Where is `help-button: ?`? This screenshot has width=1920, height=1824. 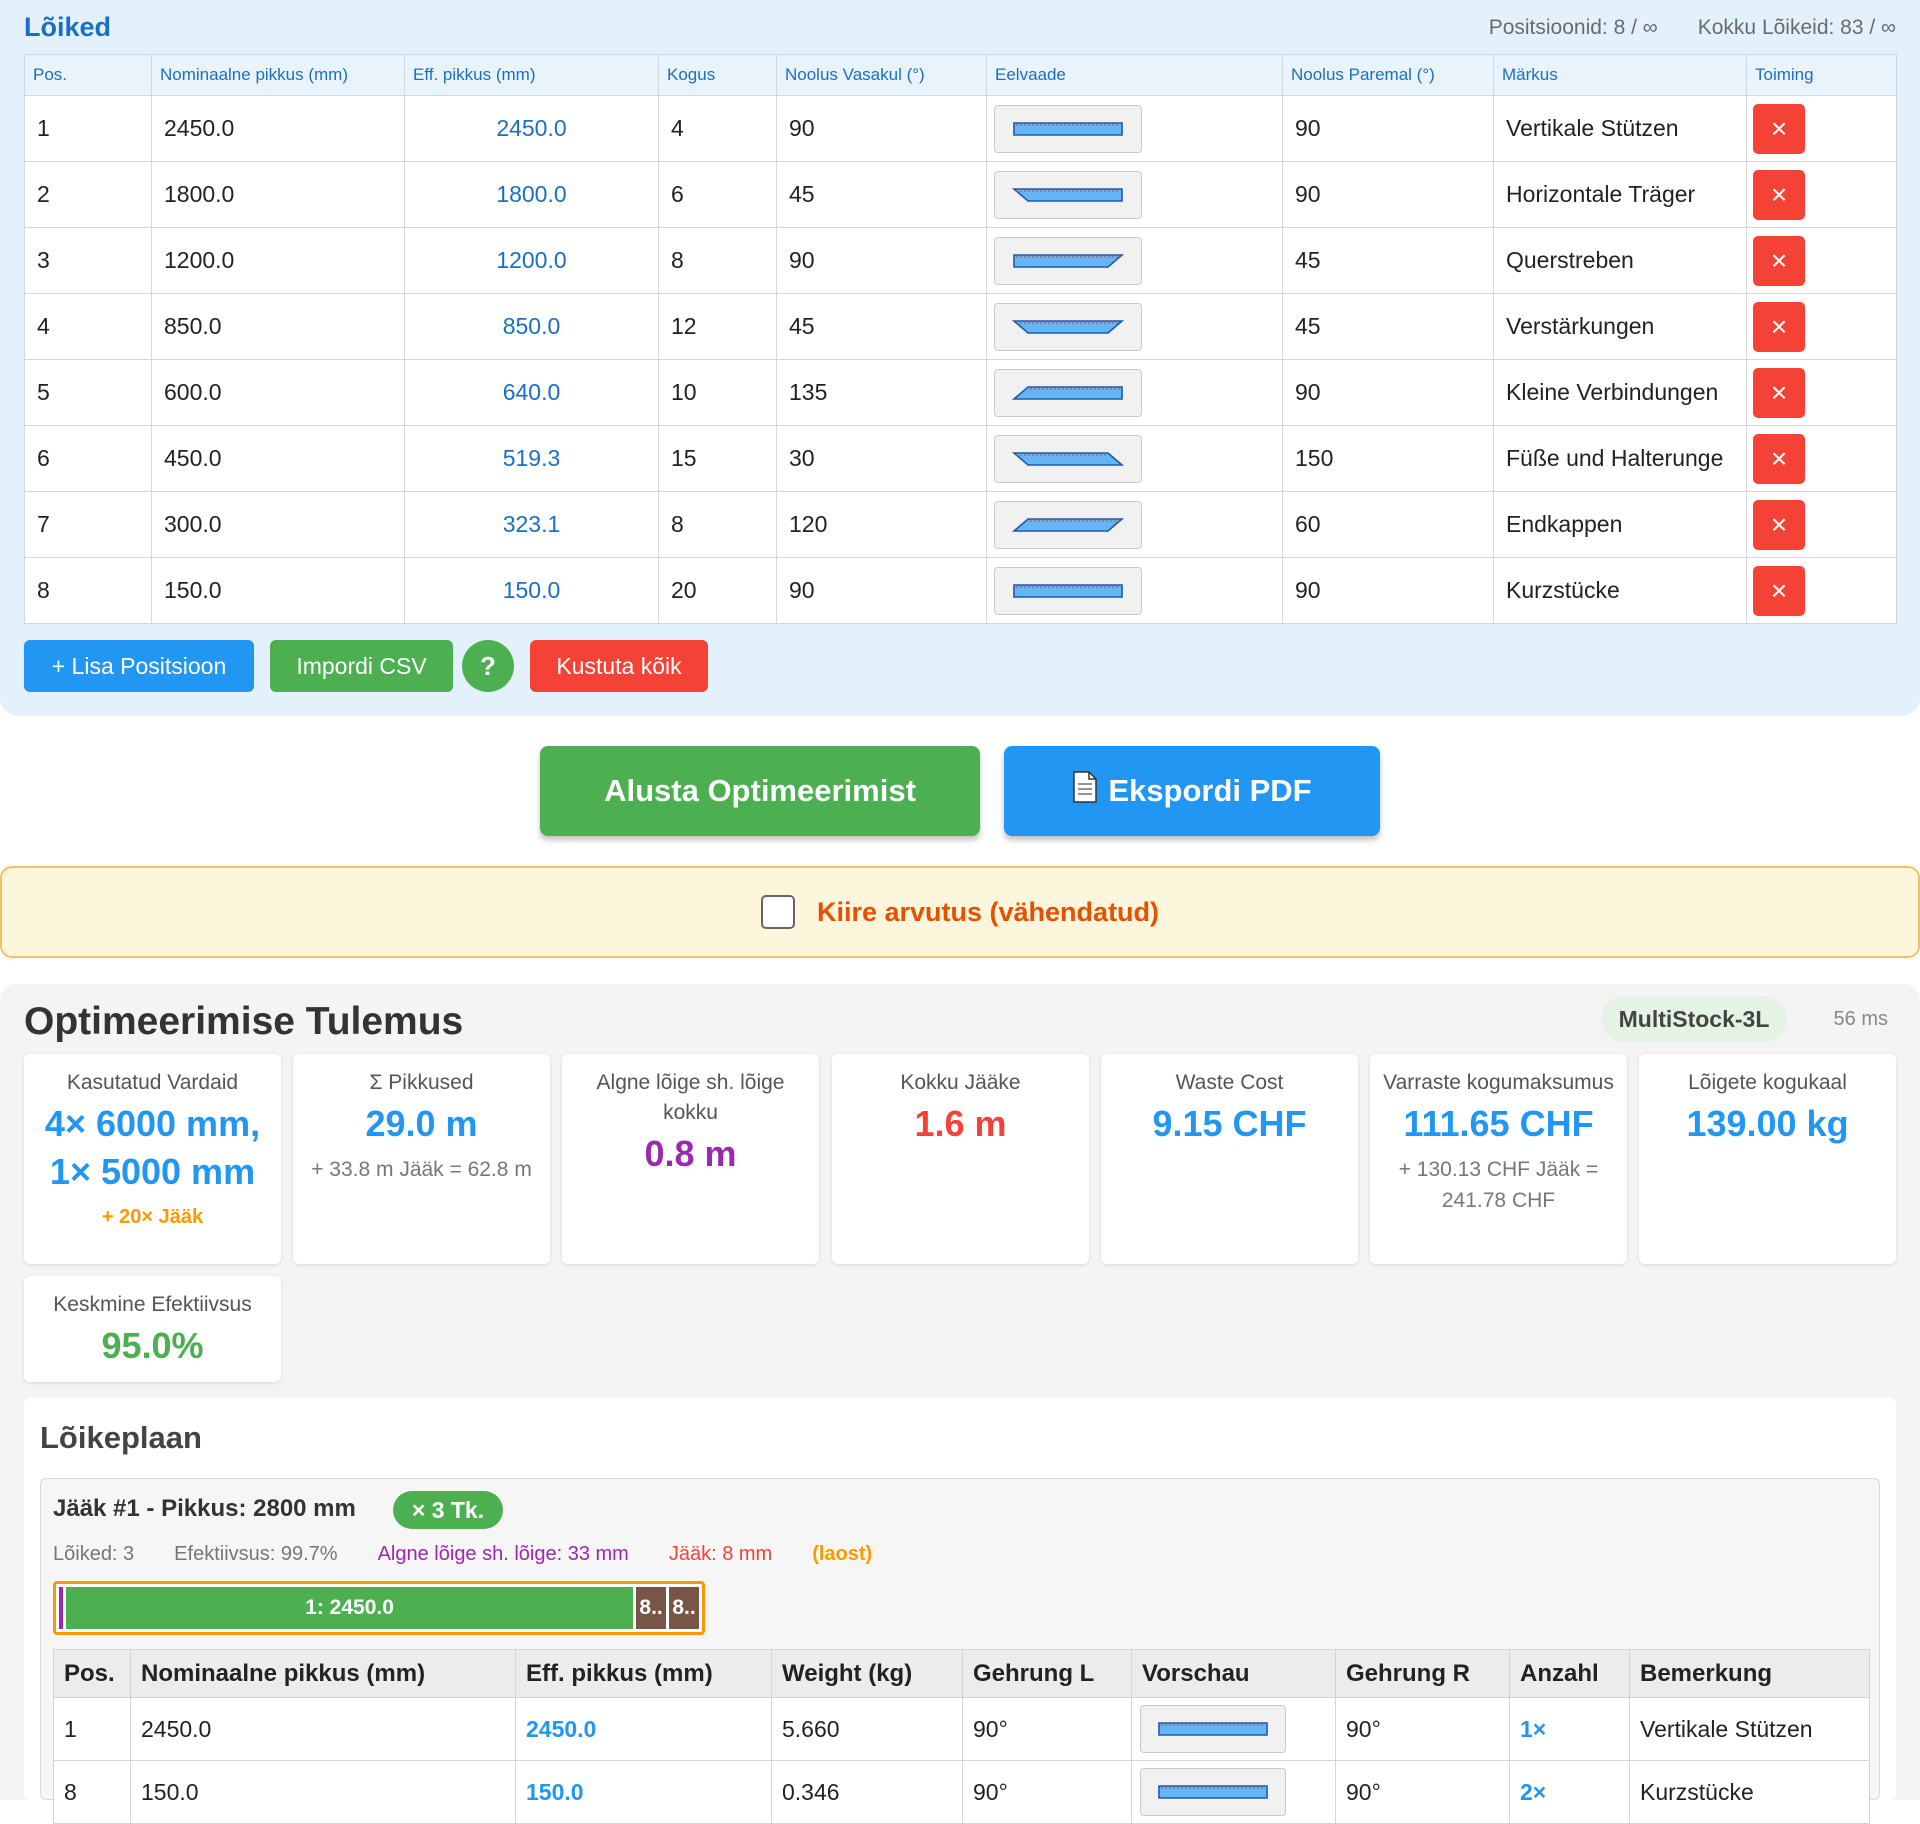
help-button: ? is located at coordinates (488, 666).